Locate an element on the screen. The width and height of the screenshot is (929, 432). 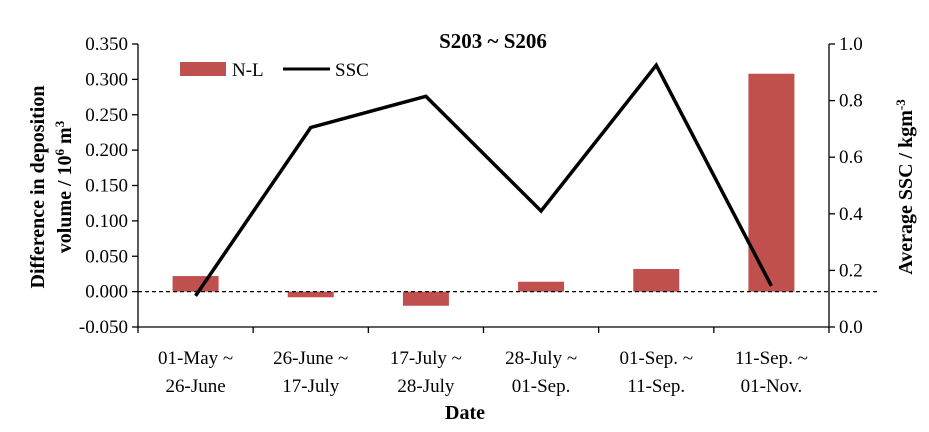
right-tick-labels: 1.0 0.8 0.6 0.4 0.2 0.0 is located at coordinates (851, 186).